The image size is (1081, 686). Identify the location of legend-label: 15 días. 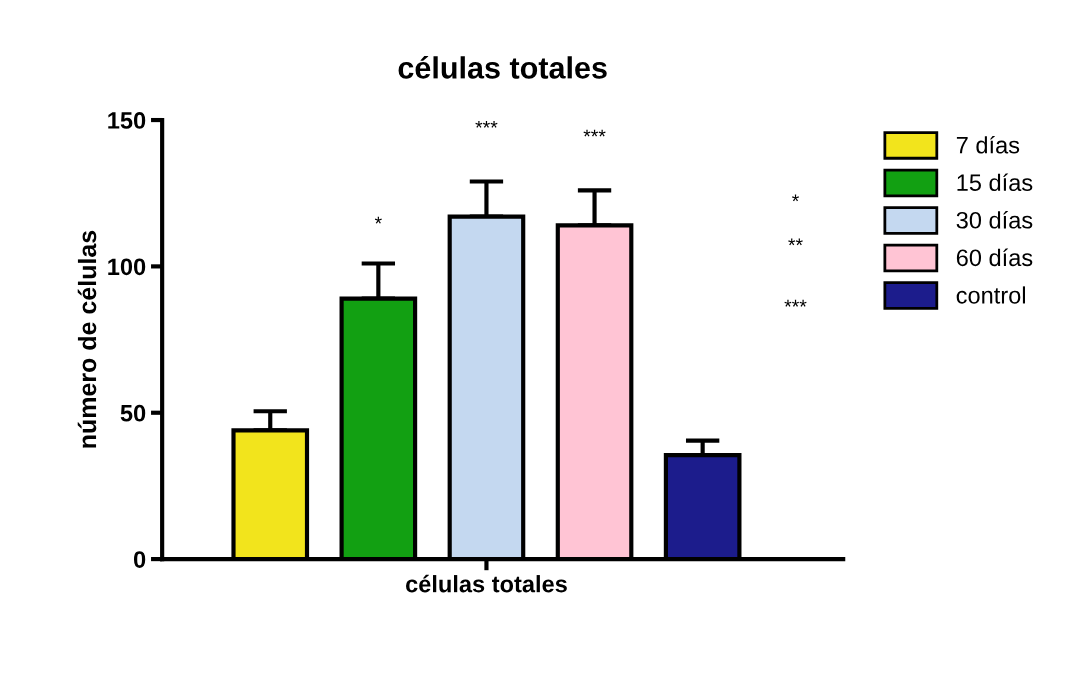
(995, 182).